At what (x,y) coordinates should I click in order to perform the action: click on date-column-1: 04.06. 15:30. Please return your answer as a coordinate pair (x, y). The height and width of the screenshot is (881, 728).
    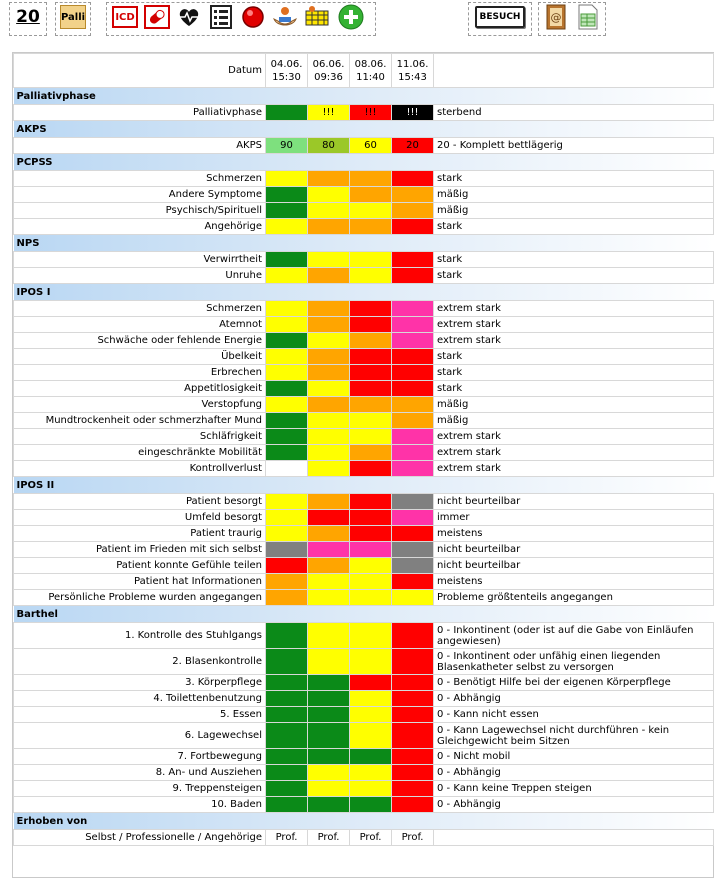
    Looking at the image, I should click on (286, 70).